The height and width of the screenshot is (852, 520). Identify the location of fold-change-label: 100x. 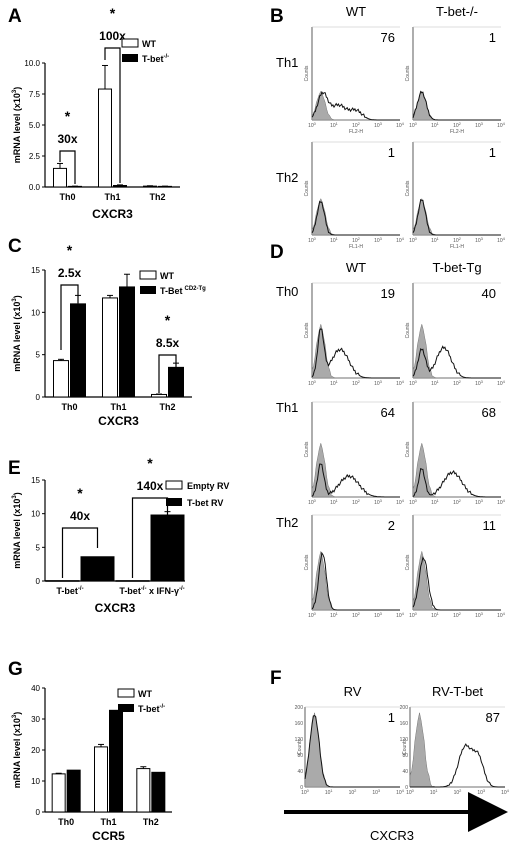
(112, 36).